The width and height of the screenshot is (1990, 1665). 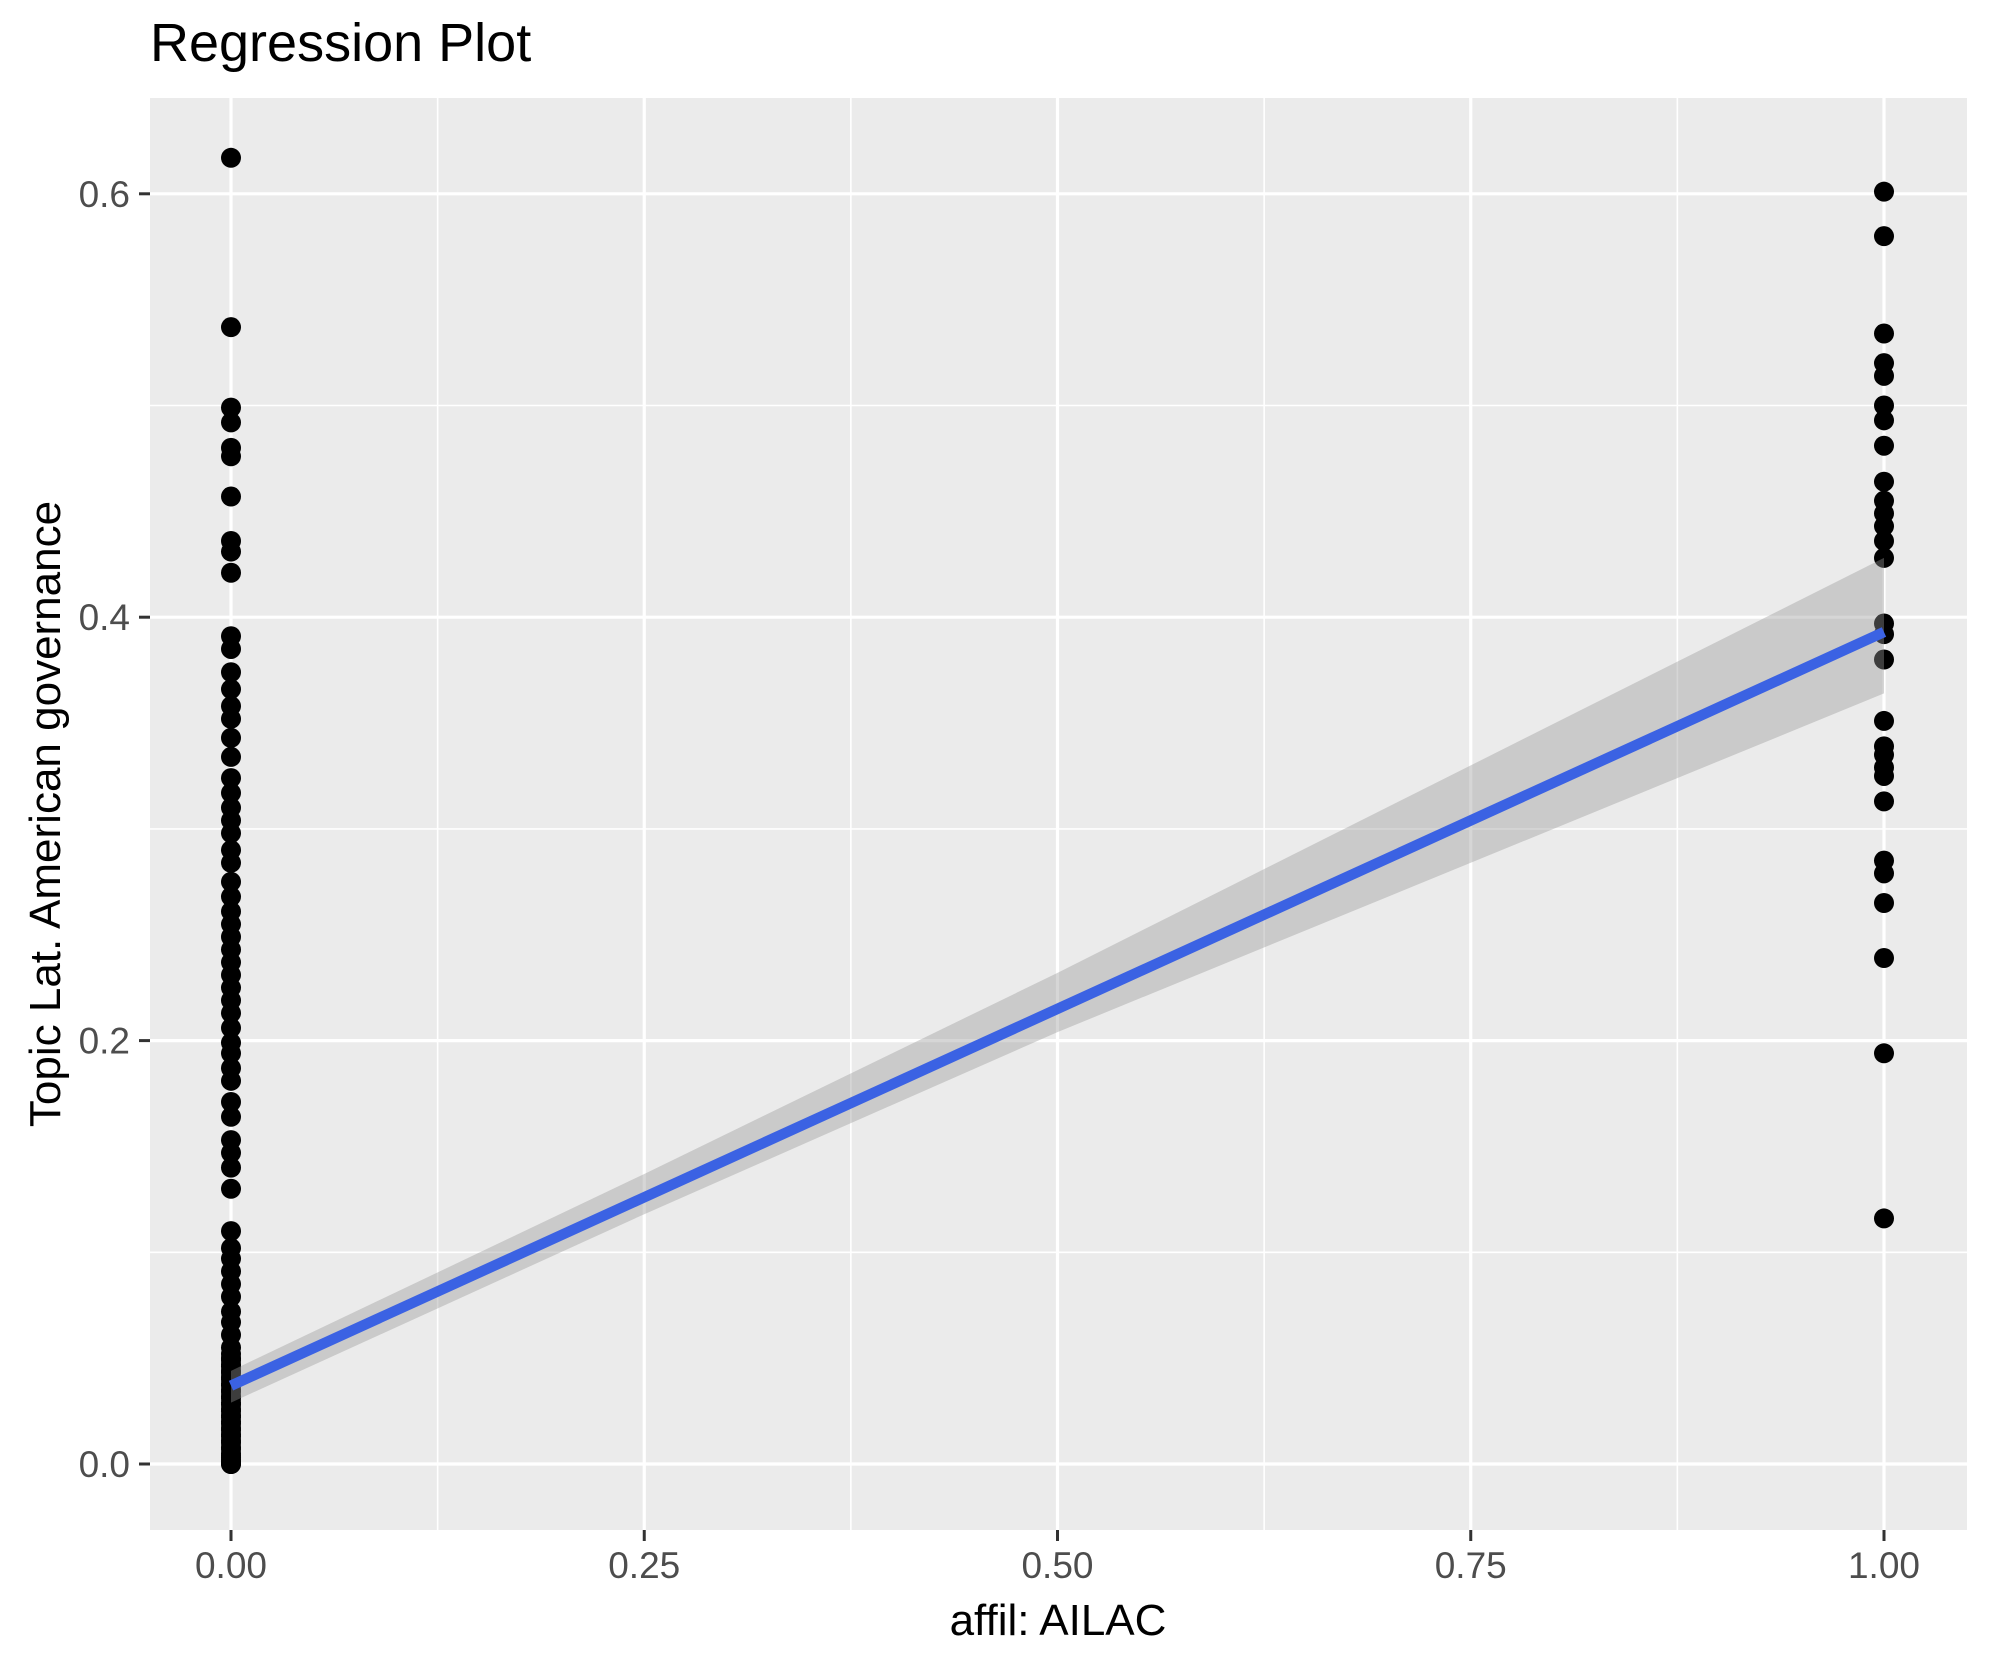 What do you see at coordinates (1471, 1565) in the screenshot?
I see `x-tick-label: 0.75` at bounding box center [1471, 1565].